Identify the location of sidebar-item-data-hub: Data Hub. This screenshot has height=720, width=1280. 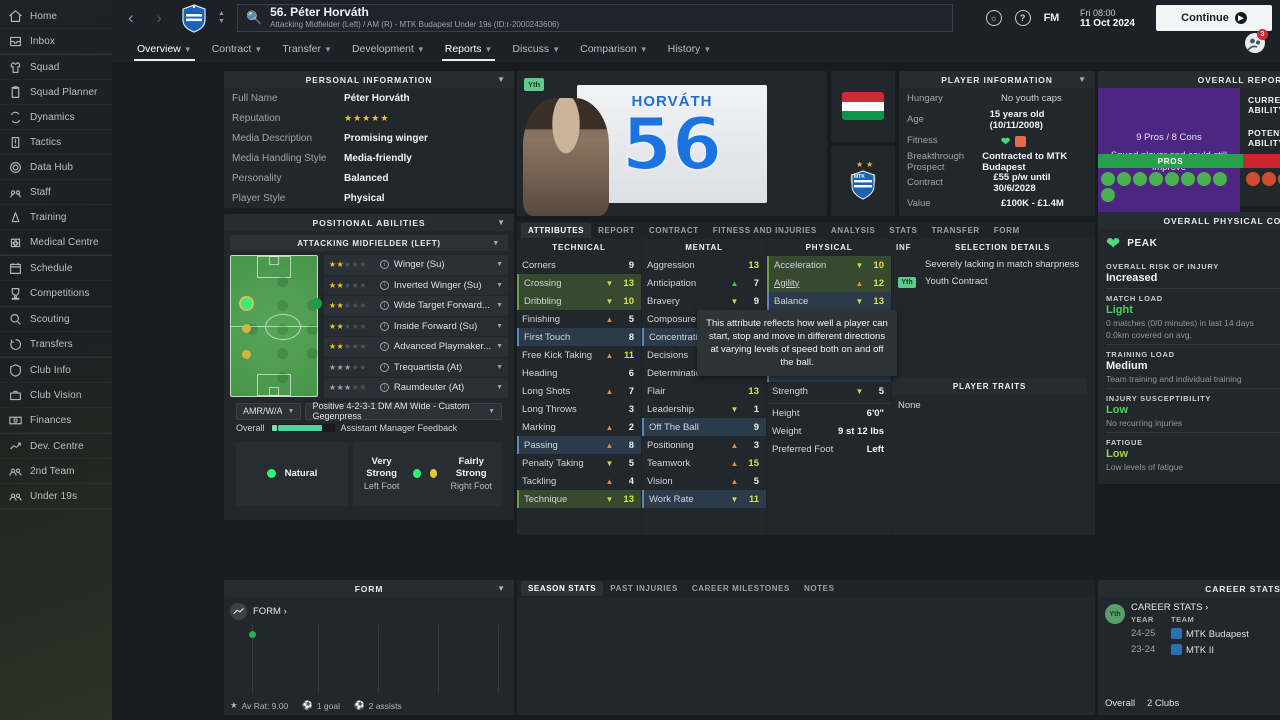
(56, 167).